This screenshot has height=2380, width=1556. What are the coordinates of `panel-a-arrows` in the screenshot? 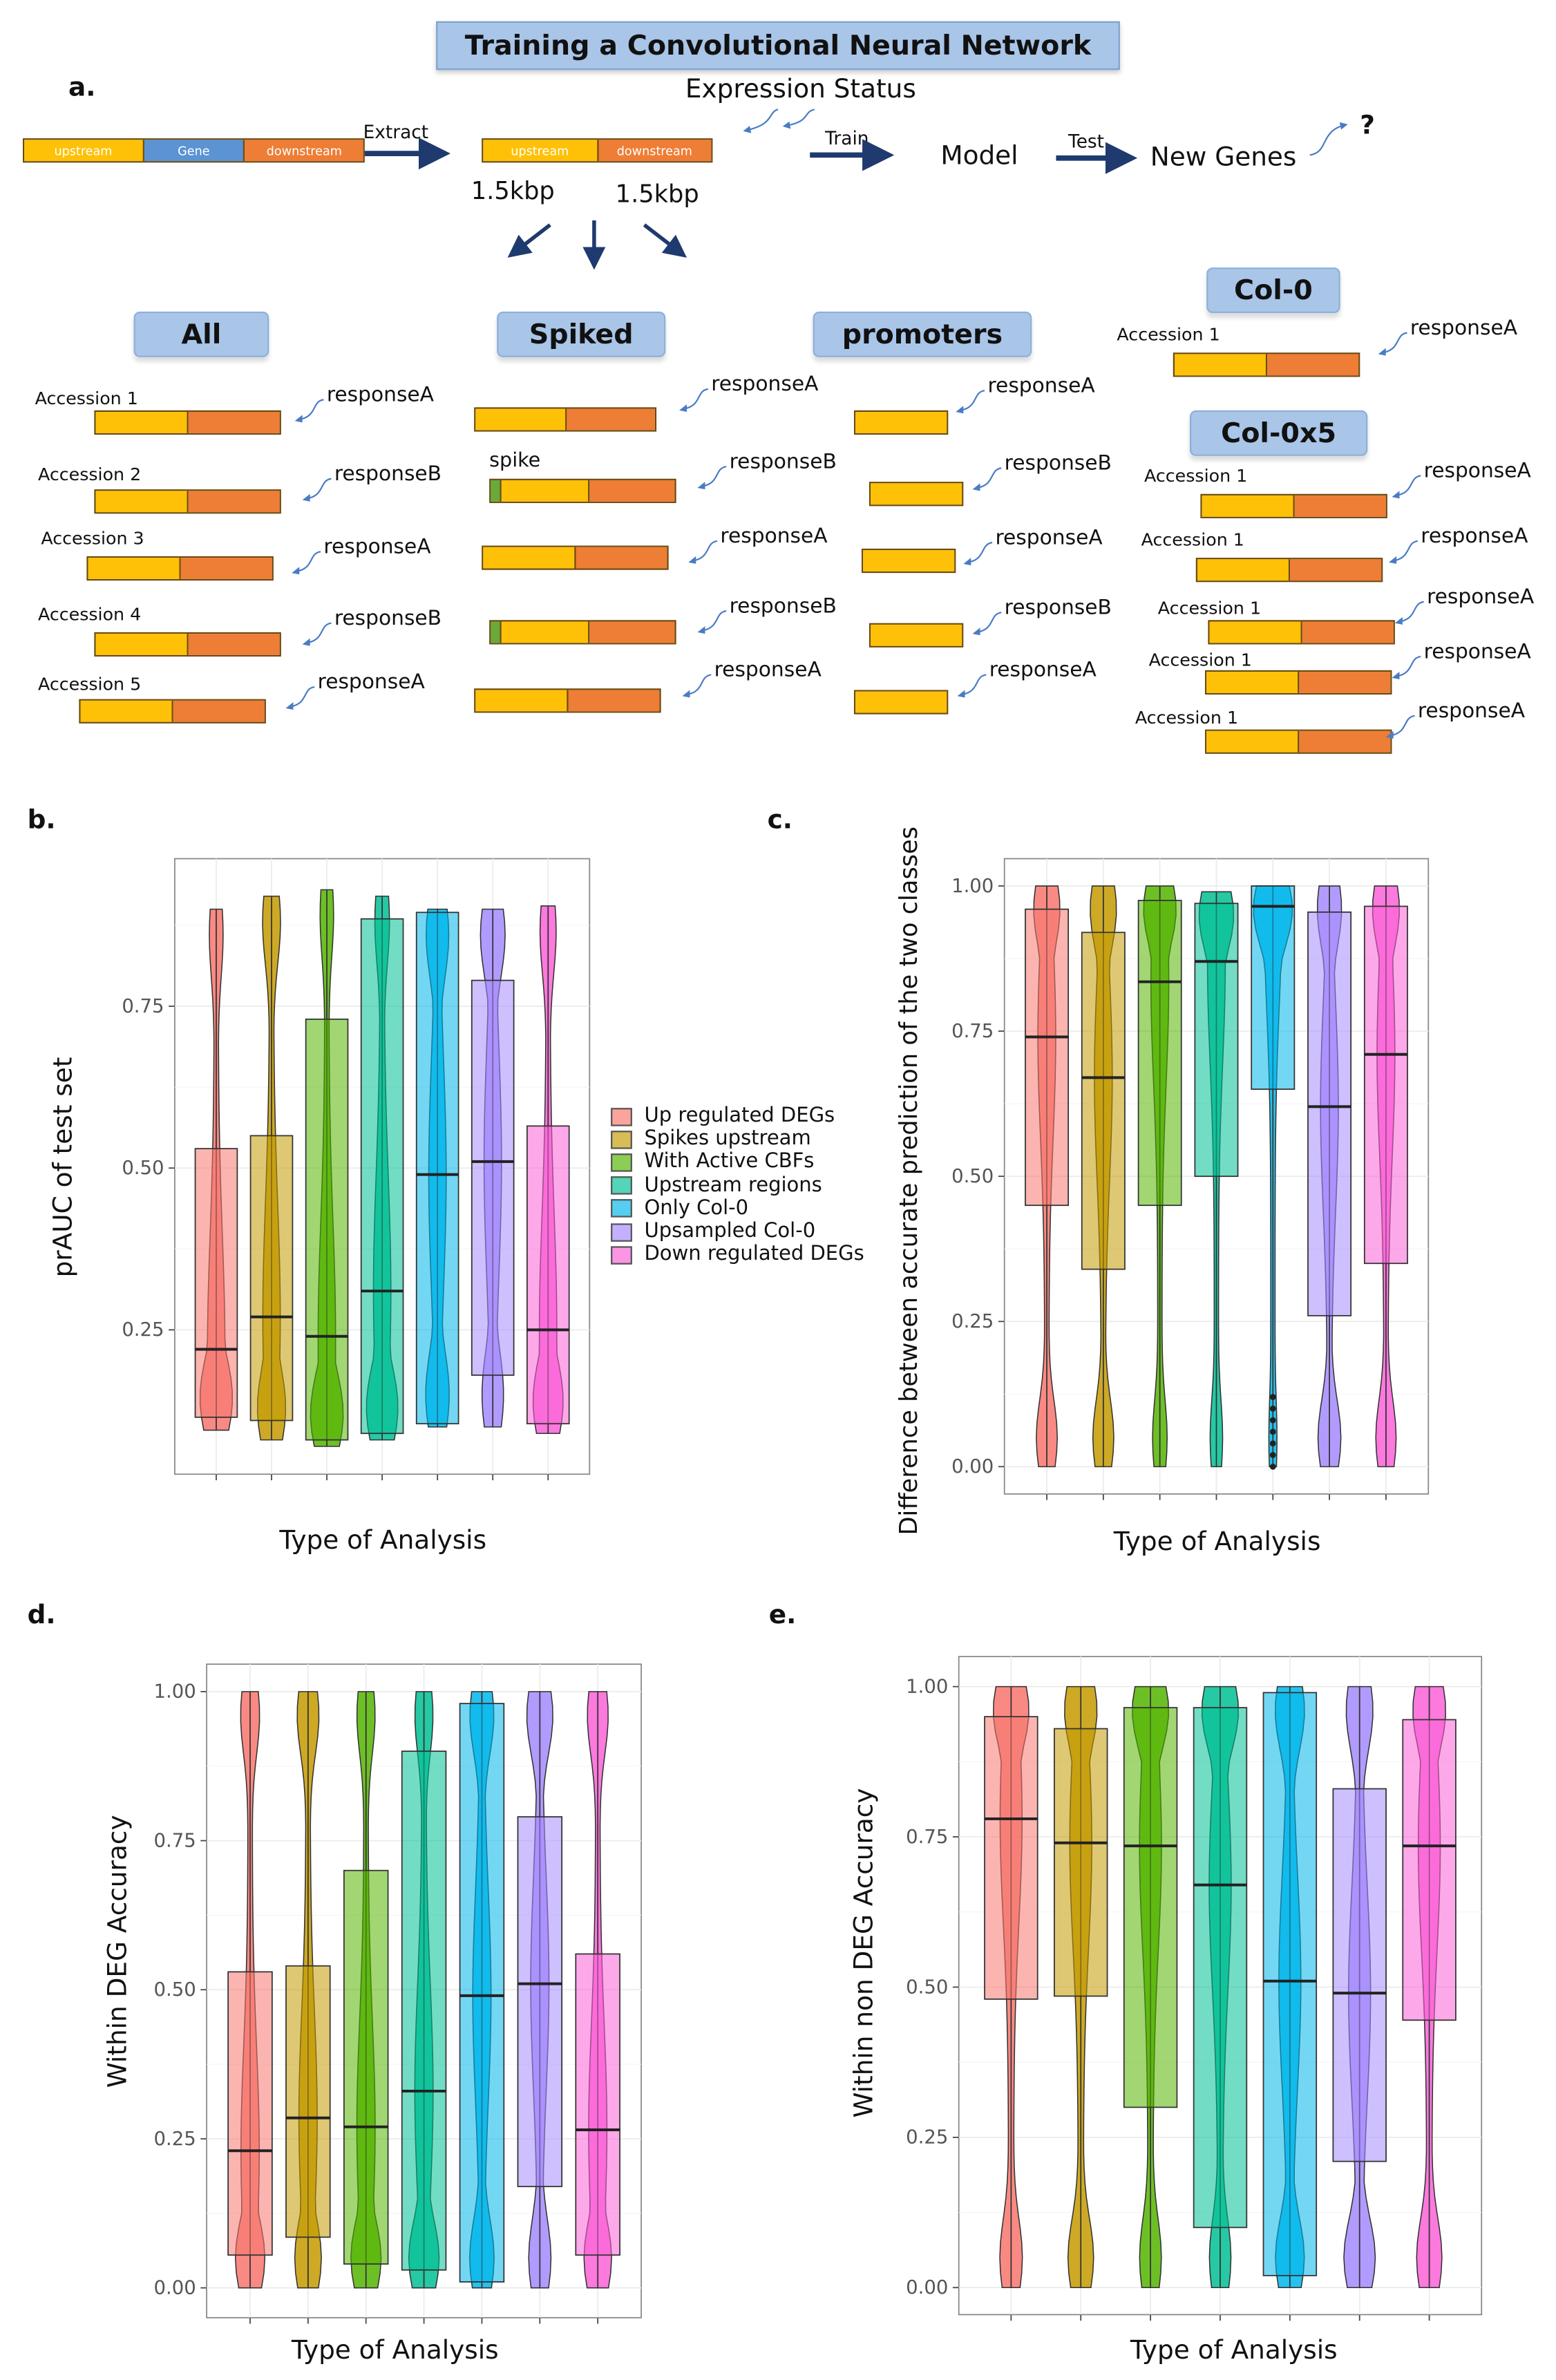 It's located at (856, 189).